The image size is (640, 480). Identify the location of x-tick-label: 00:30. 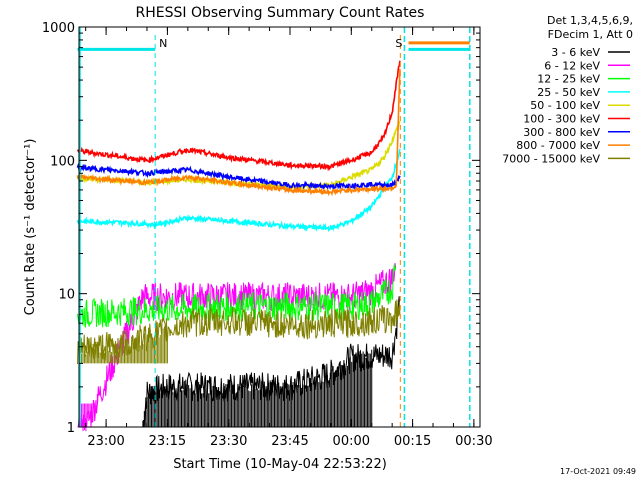
(473, 441).